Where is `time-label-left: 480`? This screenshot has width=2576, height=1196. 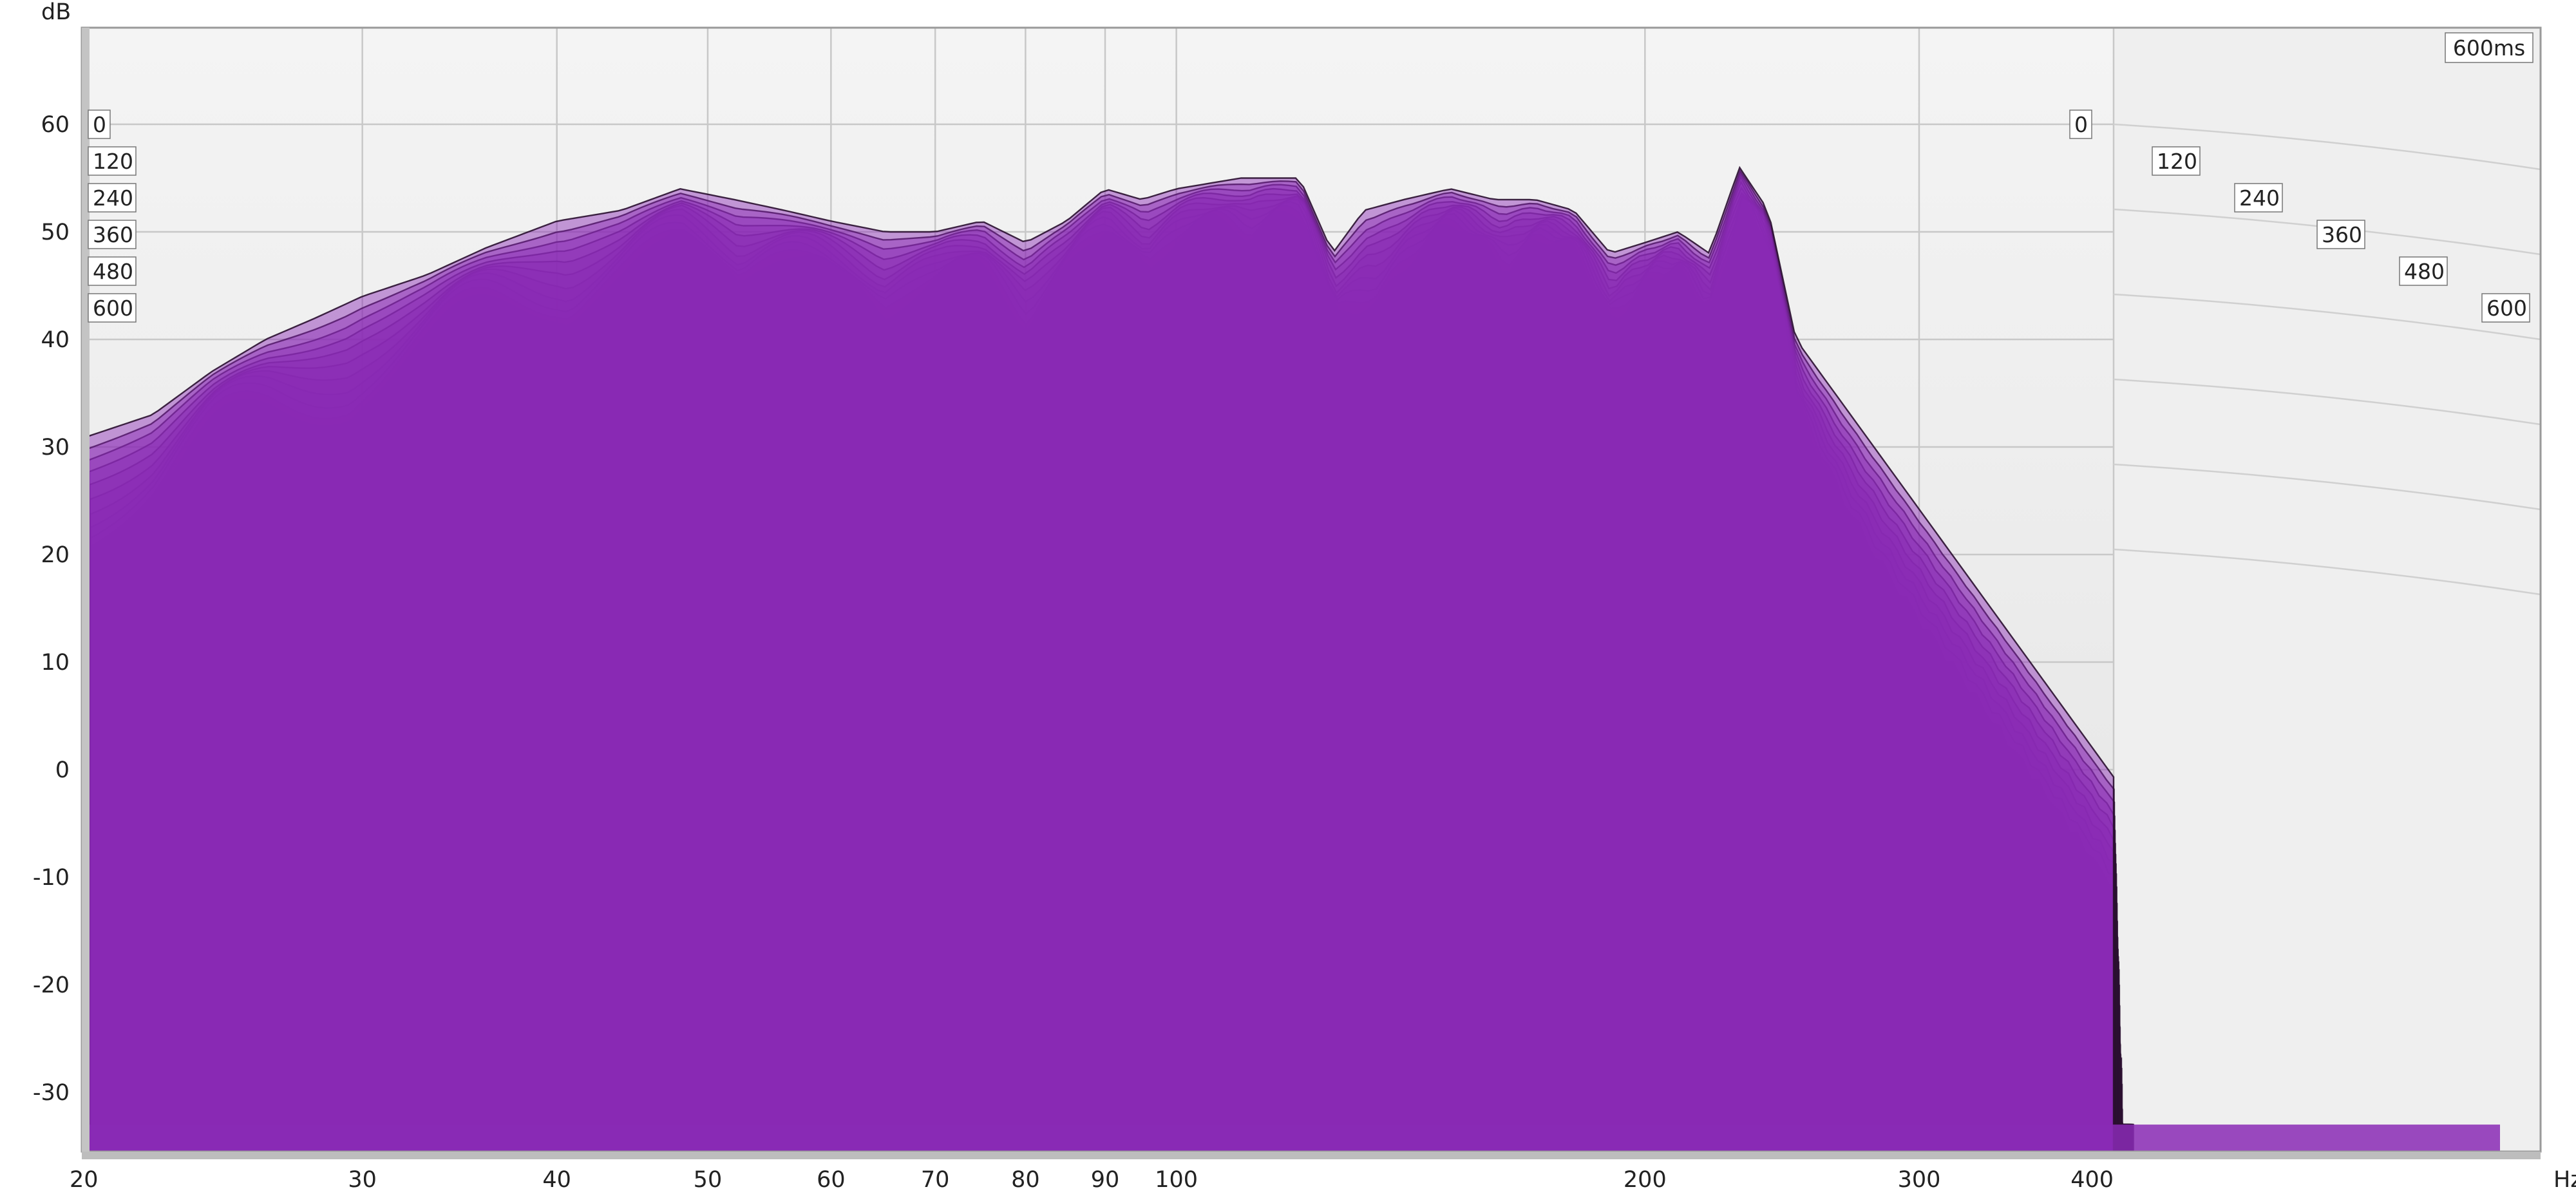
time-label-left: 480 is located at coordinates (113, 271).